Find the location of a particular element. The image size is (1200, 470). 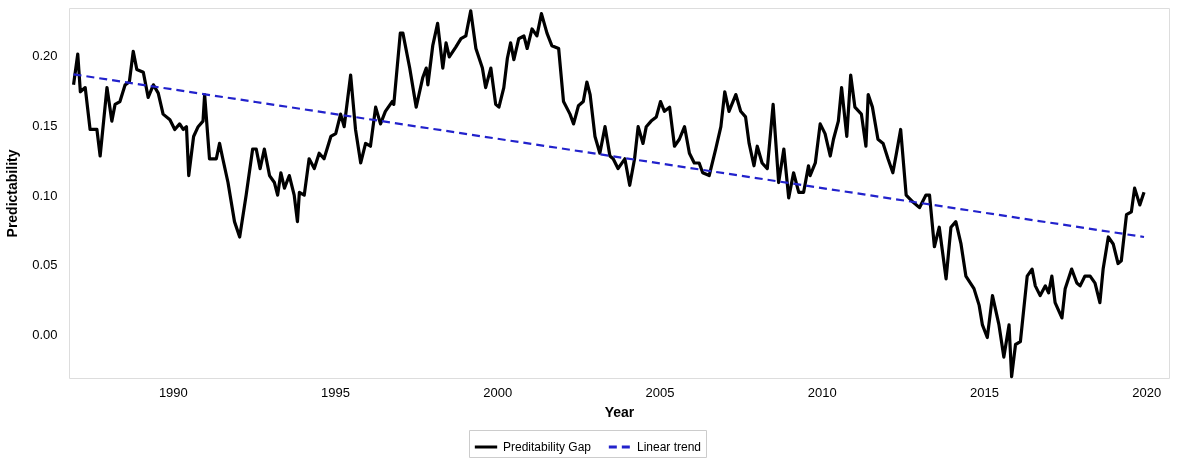

legend-label: Linear trend is located at coordinates (669, 447).